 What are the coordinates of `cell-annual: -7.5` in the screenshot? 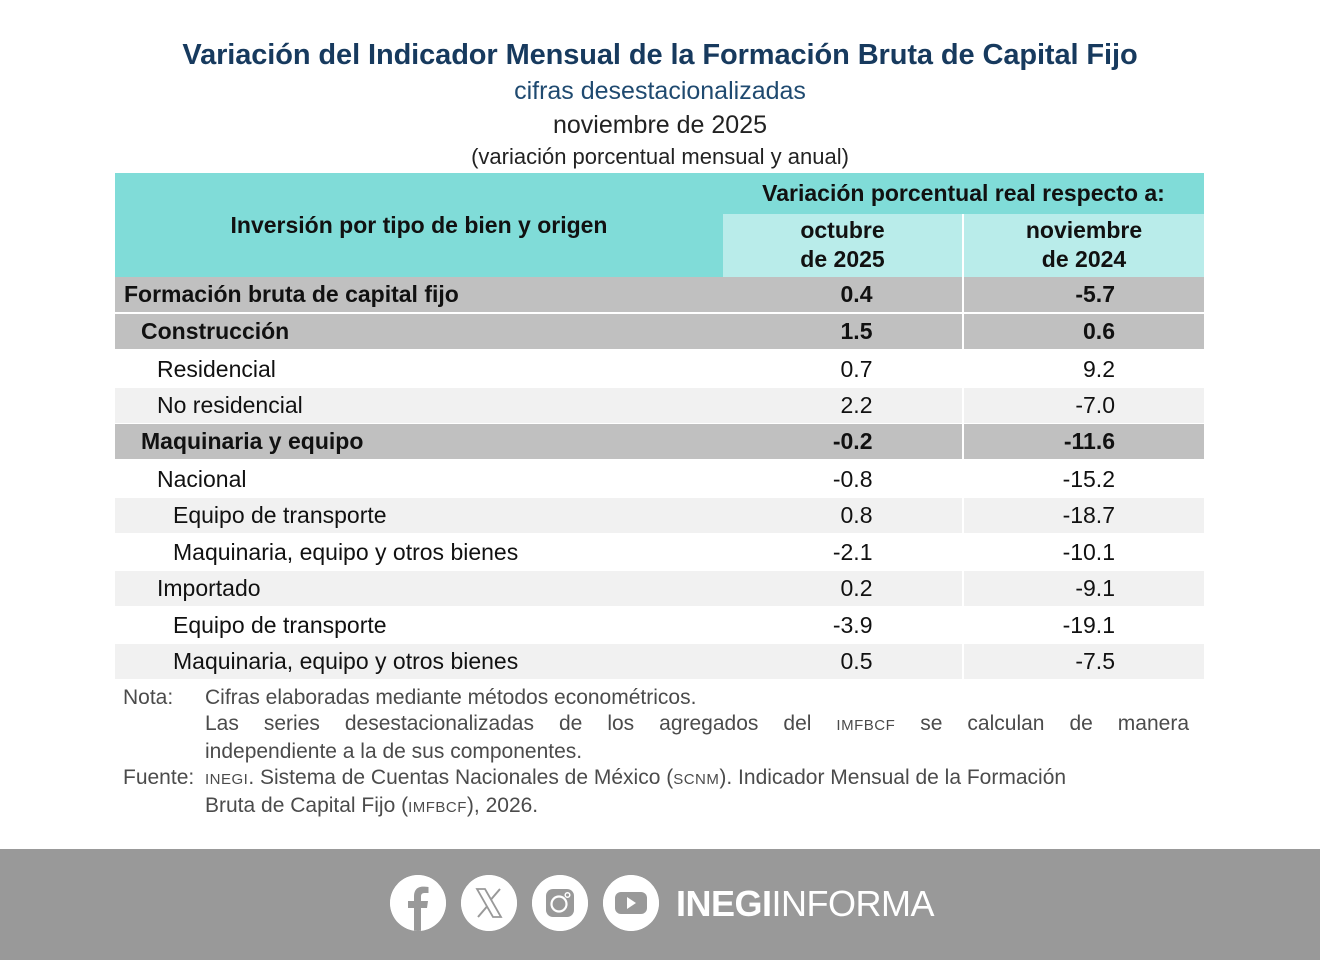 It's located at (1084, 662).